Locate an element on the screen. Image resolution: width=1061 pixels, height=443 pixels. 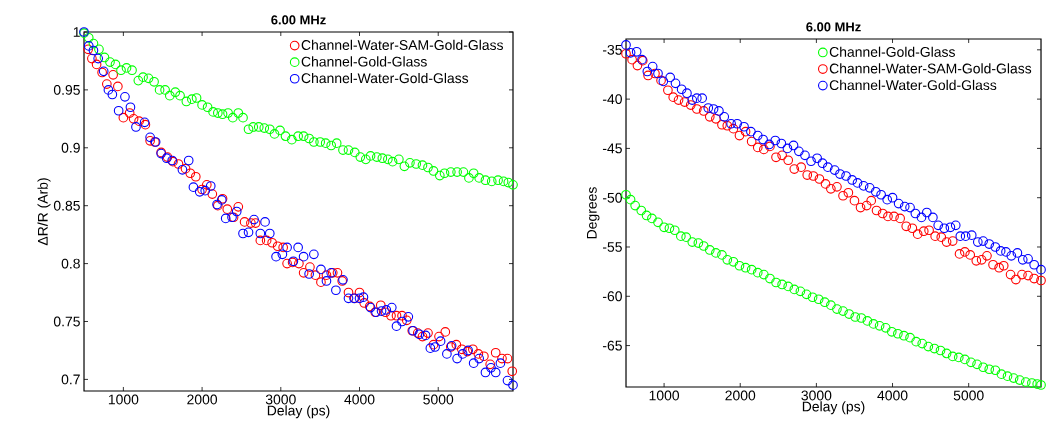
y-tick-label: -60 is located at coordinates (612, 296).